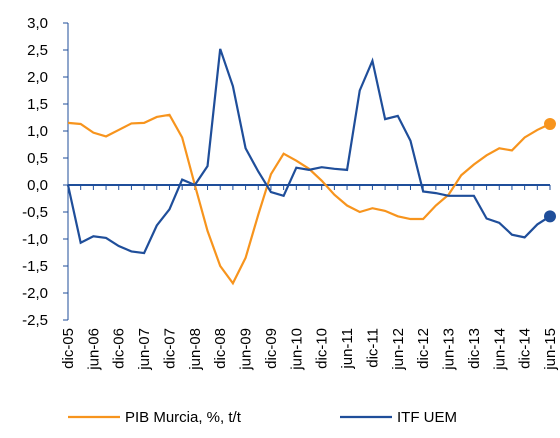 The image size is (560, 438). I want to click on x-tick-label: dic-13, so click(474, 348).